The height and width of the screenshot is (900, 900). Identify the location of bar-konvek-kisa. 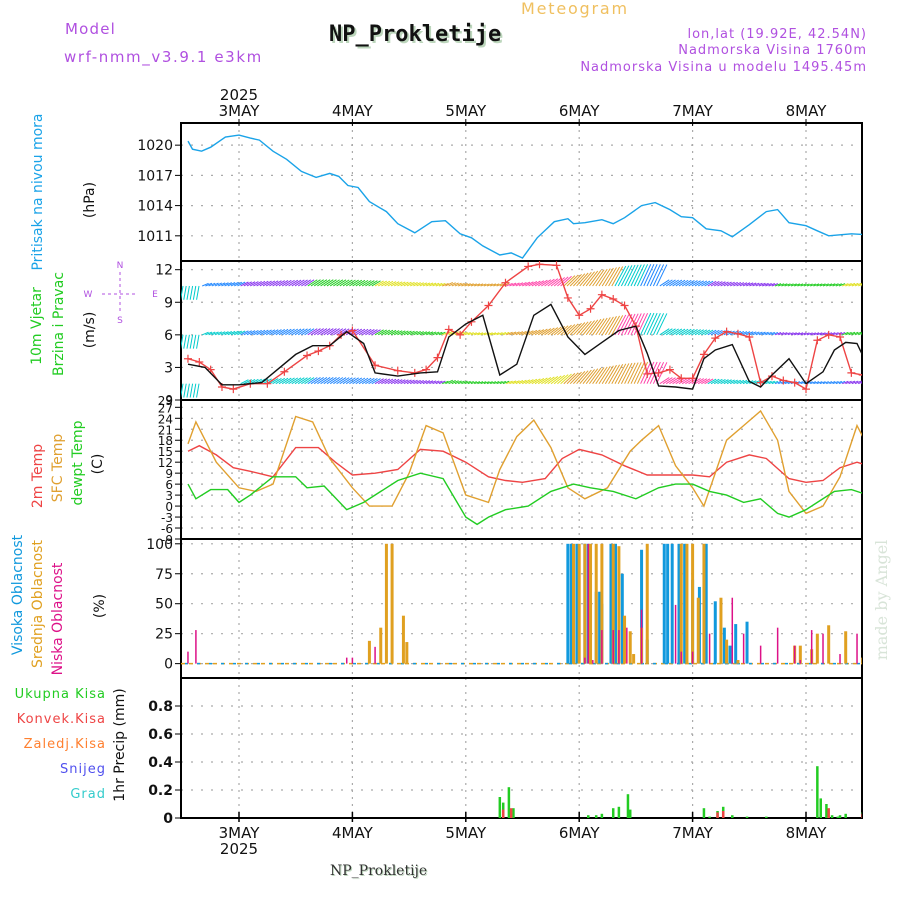
(511, 813).